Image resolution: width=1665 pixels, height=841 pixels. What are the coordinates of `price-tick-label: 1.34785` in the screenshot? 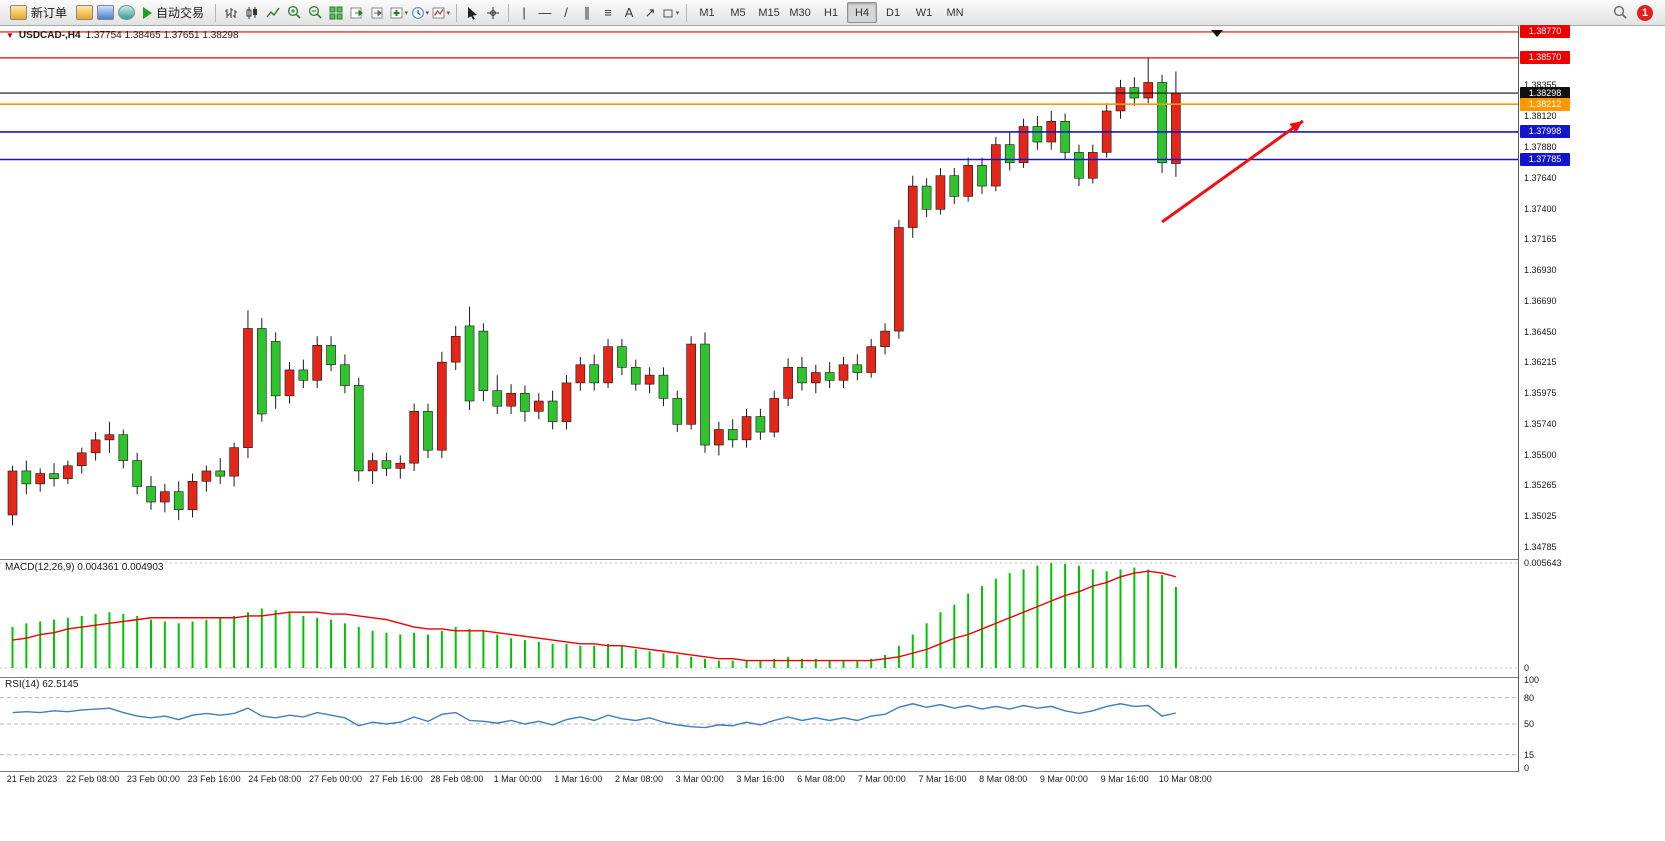 It's located at (1540, 547).